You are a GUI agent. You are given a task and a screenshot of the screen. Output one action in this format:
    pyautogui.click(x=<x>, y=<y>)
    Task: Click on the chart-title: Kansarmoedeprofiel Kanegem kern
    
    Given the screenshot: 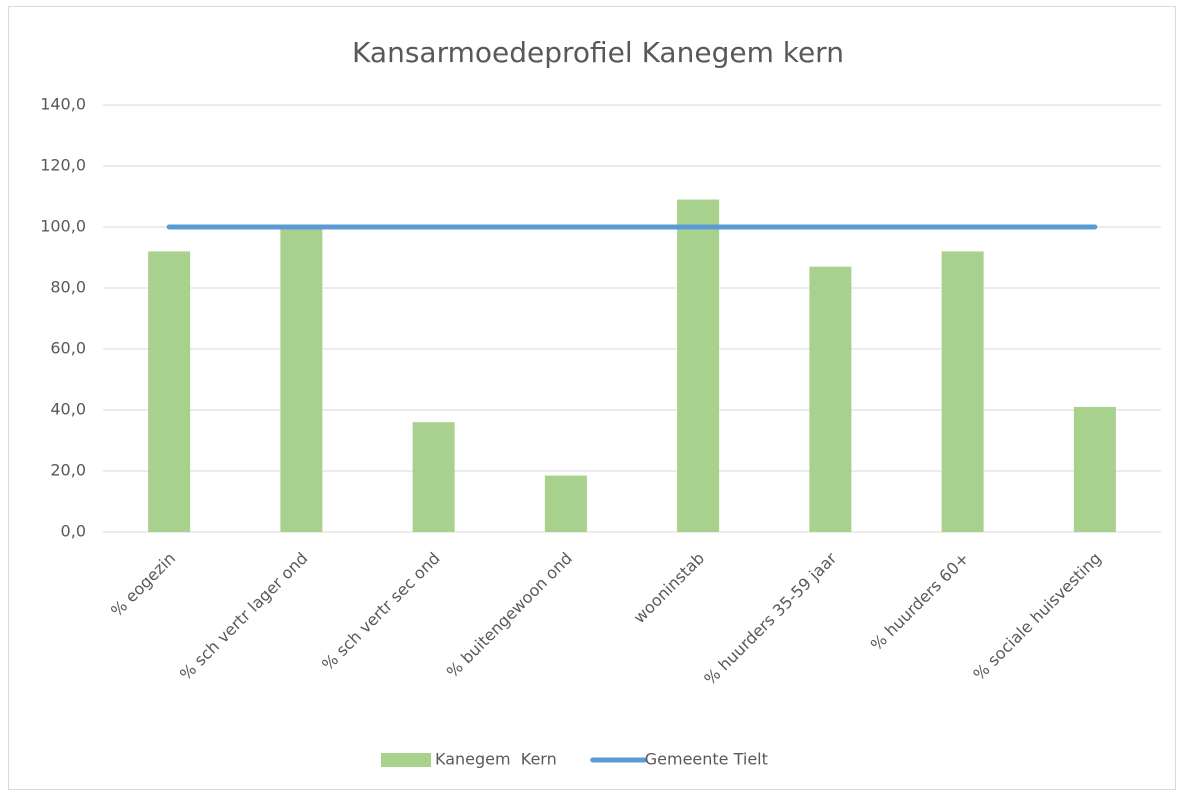 What is the action you would take?
    pyautogui.click(x=598, y=52)
    